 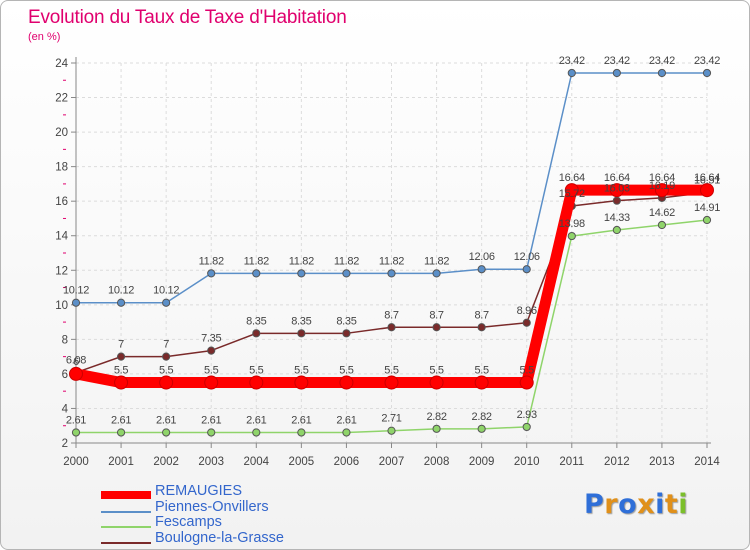 I want to click on legend-label: Fescamps, so click(x=188, y=522).